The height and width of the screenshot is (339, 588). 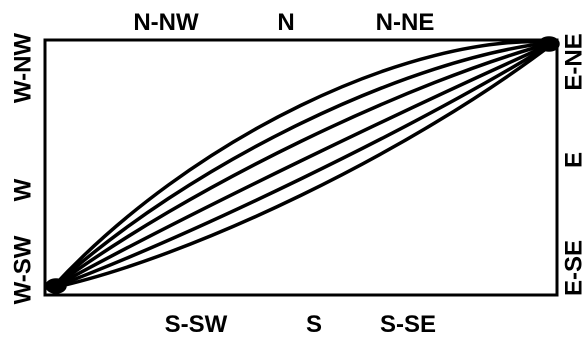 What do you see at coordinates (573, 61) in the screenshot?
I see `label-e-ne: E-NE` at bounding box center [573, 61].